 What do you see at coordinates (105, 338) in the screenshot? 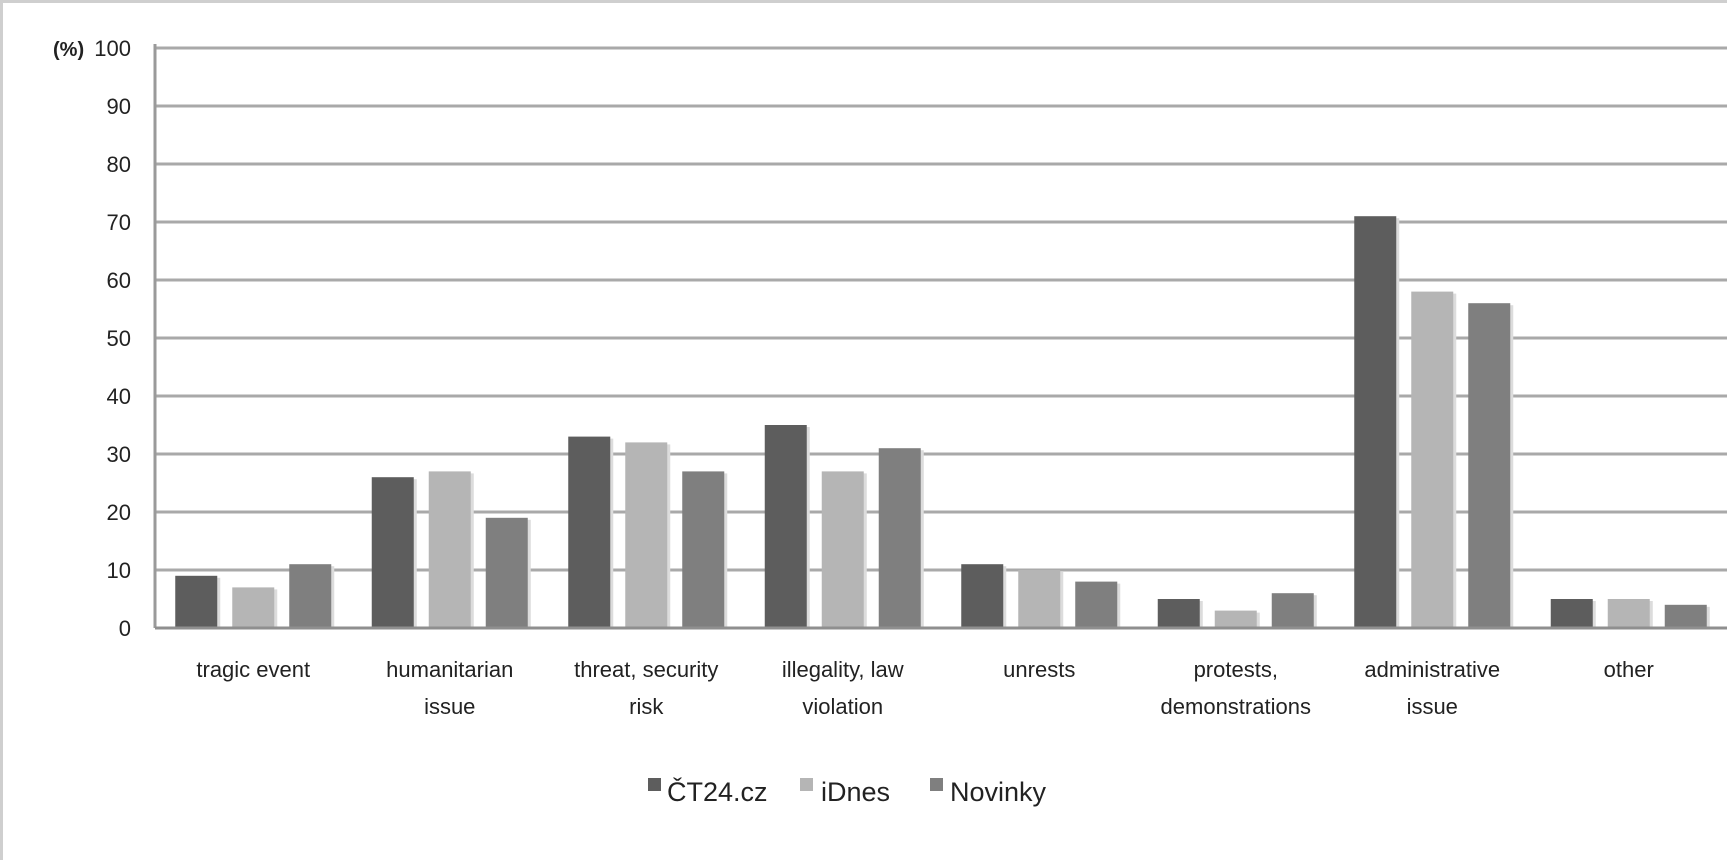
I see `axes: 0 10 20 30 40 50 60 70 80 90 100 (%)` at bounding box center [105, 338].